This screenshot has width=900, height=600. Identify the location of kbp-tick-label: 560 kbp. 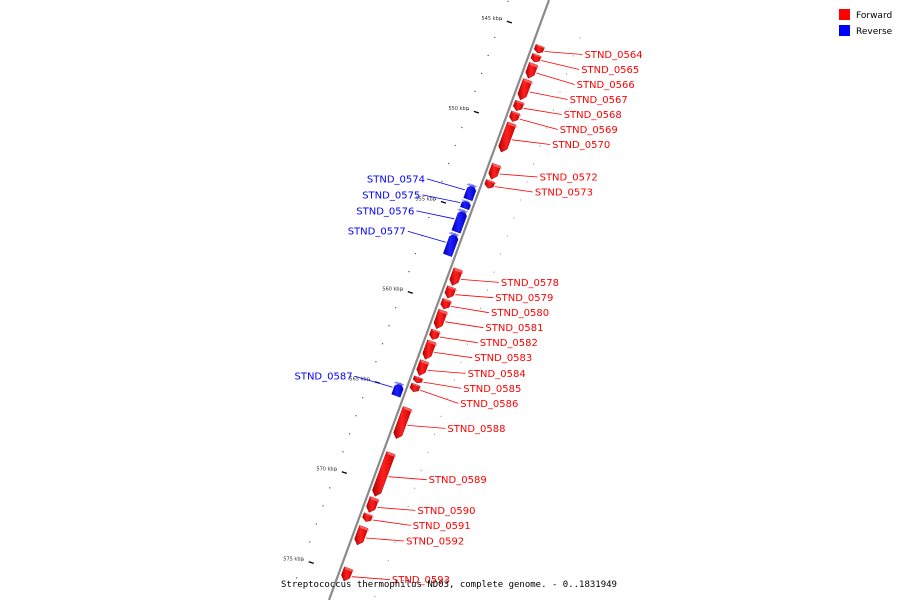
(392, 289).